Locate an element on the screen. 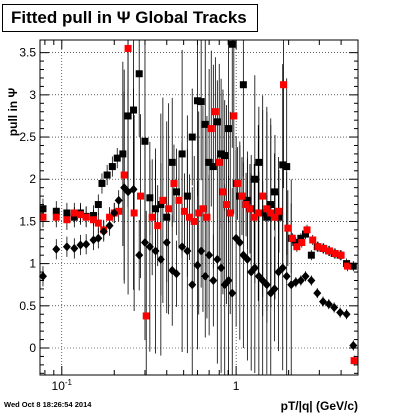 The image size is (400, 419). x-tick-label: 10-1 is located at coordinates (62, 385).